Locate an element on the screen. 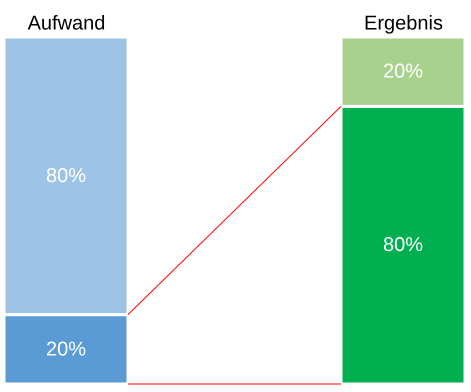 This screenshot has width=471, height=392. x-tick-label: Ergebnis is located at coordinates (403, 23).